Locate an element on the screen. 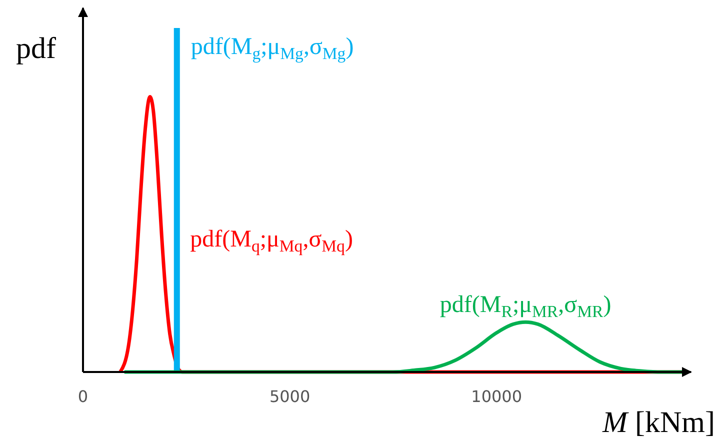 The image size is (719, 440). x-tick-label: 5000 is located at coordinates (289, 396).